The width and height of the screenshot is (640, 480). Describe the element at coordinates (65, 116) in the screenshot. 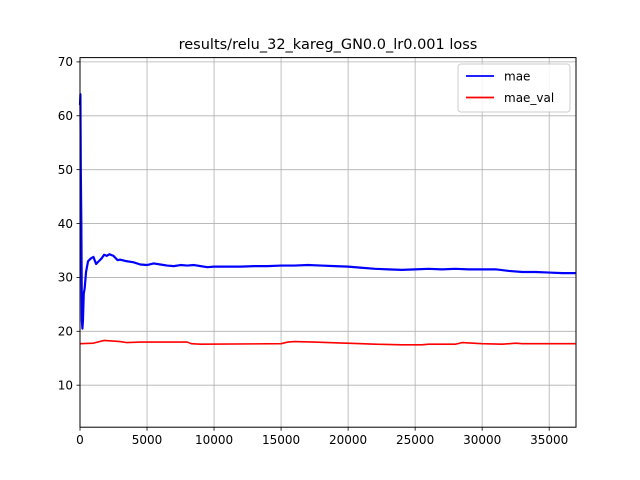

I see `y-tick-label: 60` at that location.